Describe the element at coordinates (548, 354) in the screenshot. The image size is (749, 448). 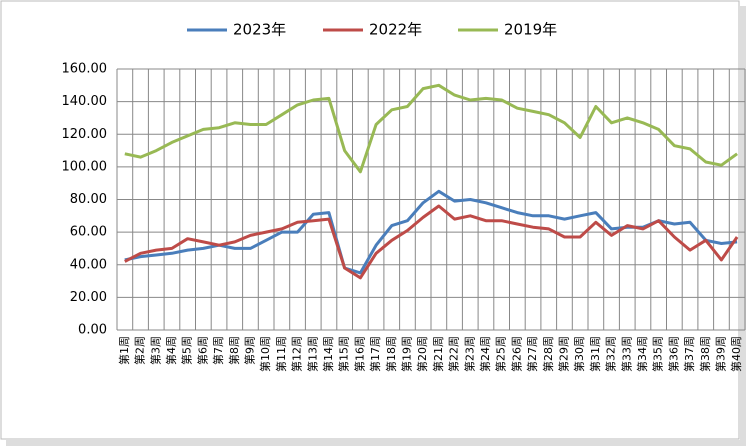
I see `x-tick-label: 第28周` at that location.